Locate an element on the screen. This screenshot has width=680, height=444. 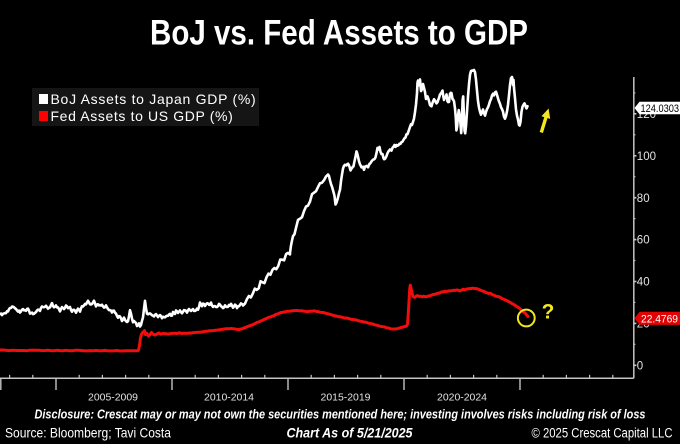
svg-text: Source: Bloomberg; Tavi Costa is located at coordinates (88, 433).